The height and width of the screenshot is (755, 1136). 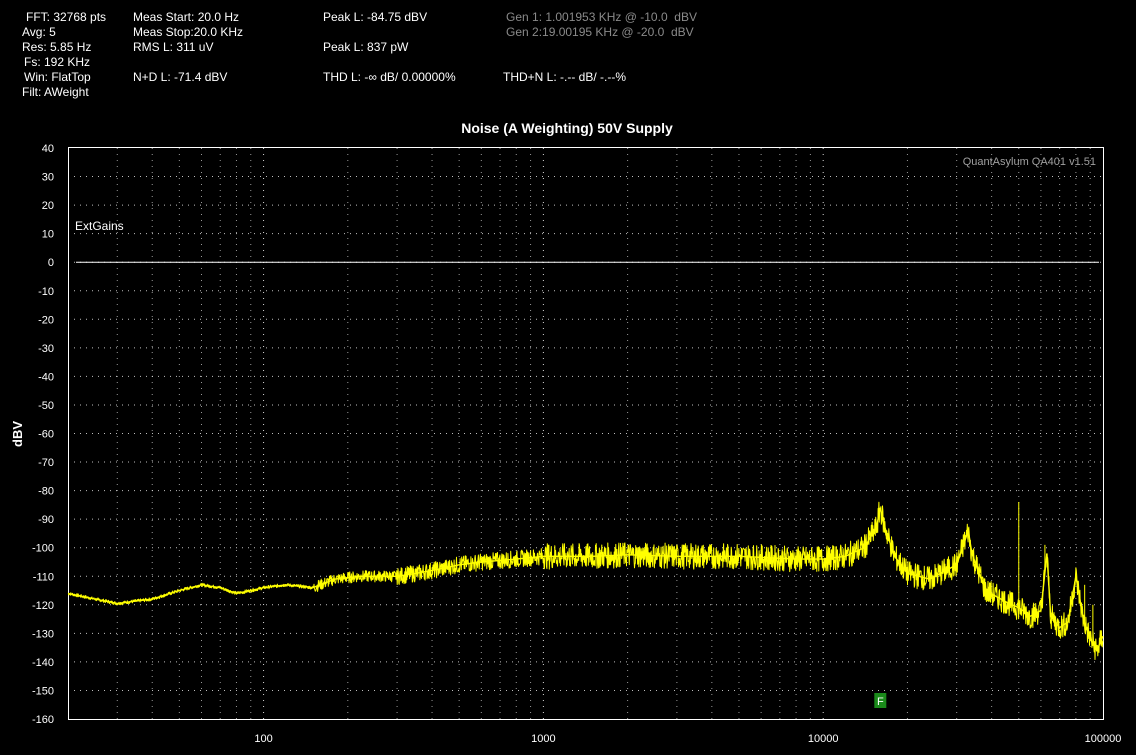 I want to click on filter-type: Filt: AWeight, so click(x=55, y=92).